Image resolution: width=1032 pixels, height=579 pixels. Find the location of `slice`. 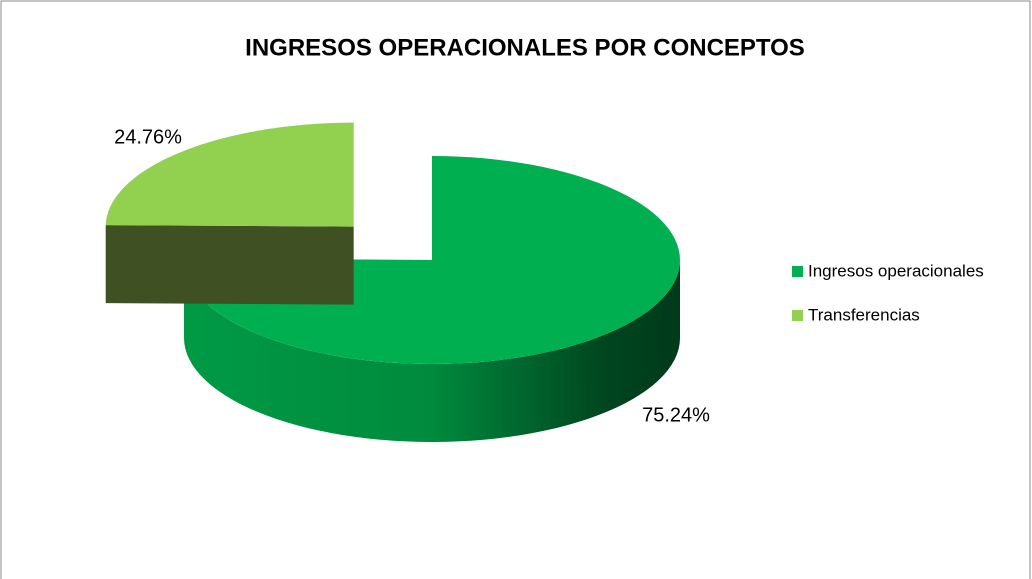

slice is located at coordinates (229, 174).